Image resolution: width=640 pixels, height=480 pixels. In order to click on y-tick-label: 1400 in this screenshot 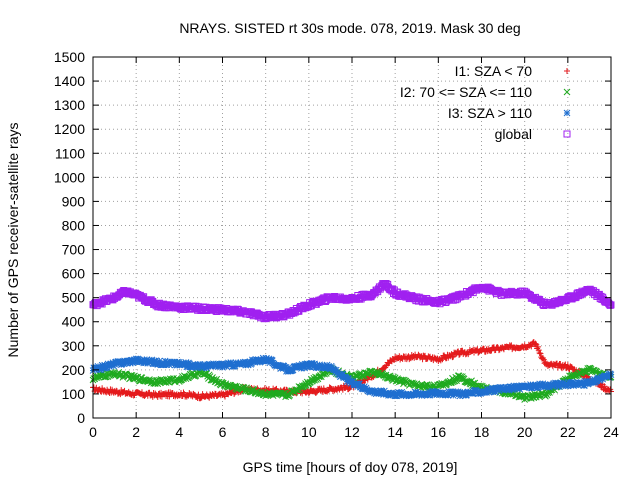, I will do `click(69, 81)`.